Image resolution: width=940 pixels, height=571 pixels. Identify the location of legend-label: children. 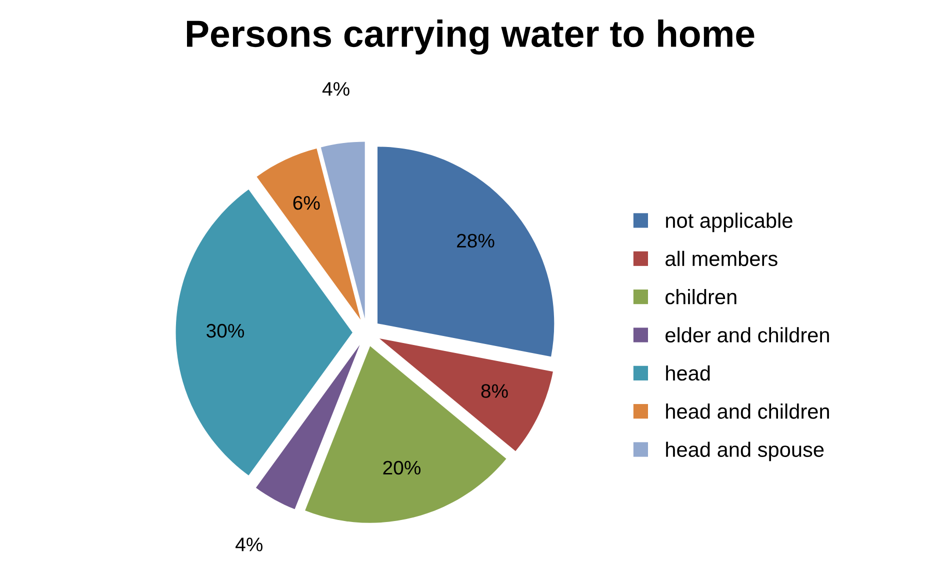
(701, 296).